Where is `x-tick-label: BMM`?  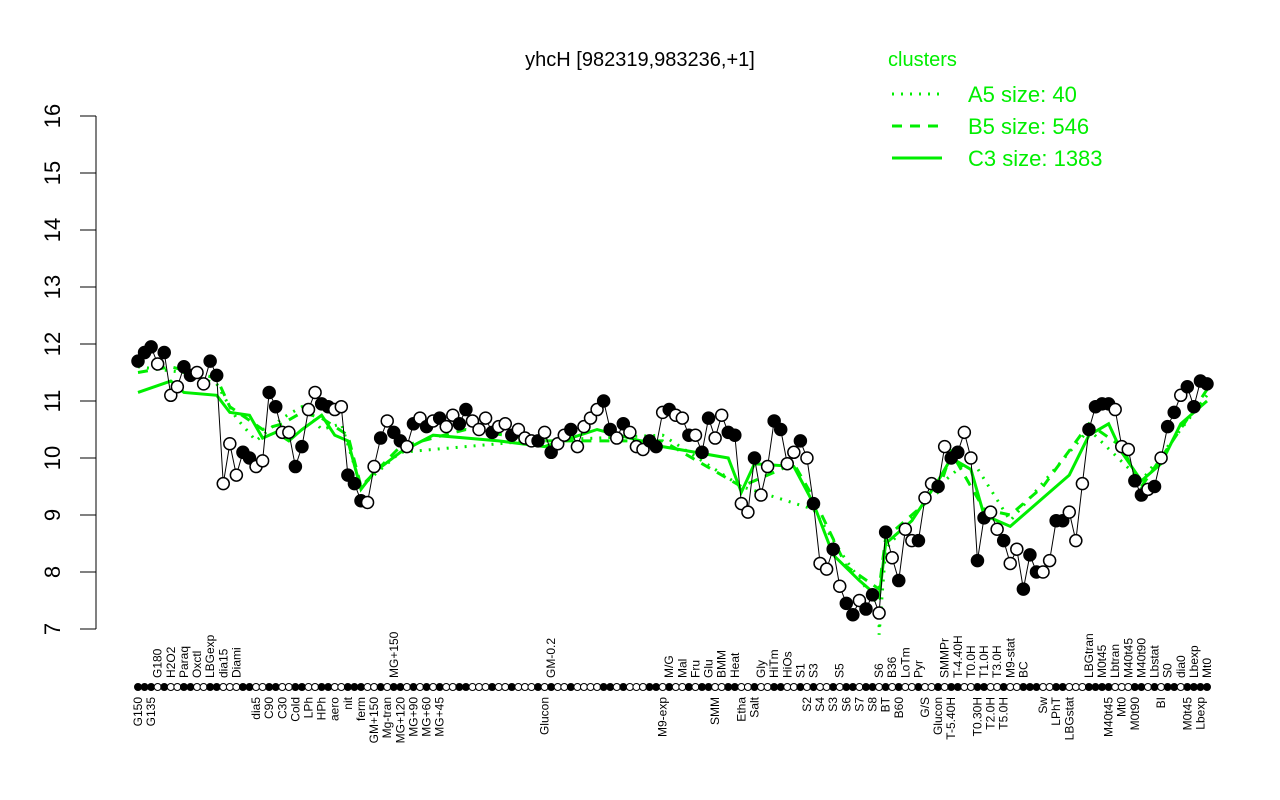
x-tick-label: BMM is located at coordinates (722, 664).